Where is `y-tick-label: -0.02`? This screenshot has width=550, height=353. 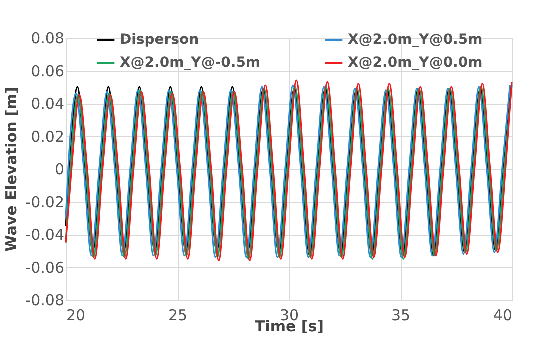
y-tick-label: -0.02 is located at coordinates (45, 202).